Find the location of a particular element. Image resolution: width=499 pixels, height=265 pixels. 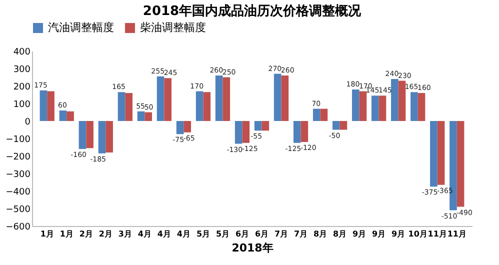

y-tick-label: −600 is located at coordinates (18, 227).